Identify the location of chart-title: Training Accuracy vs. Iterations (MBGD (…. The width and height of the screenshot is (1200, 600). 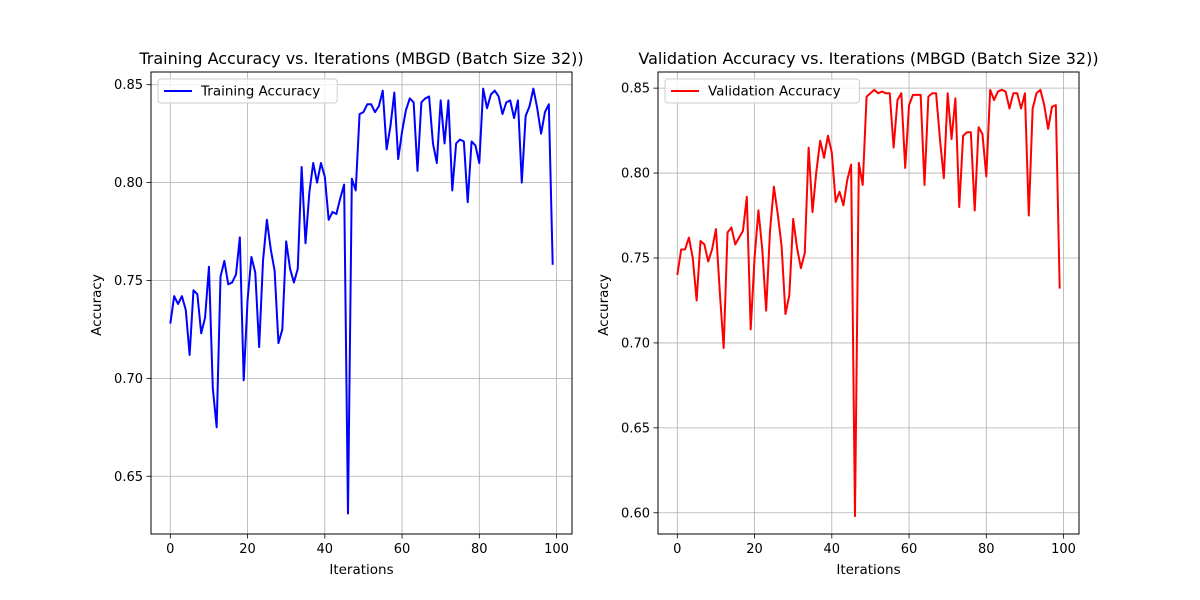
(360, 58).